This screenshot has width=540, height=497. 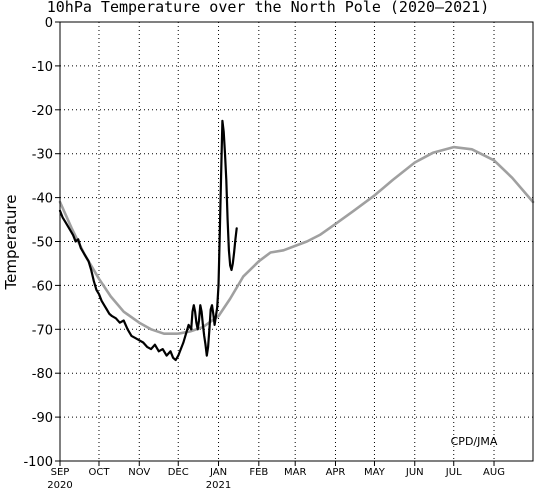 I want to click on y-tick-label: -10, so click(x=42, y=67).